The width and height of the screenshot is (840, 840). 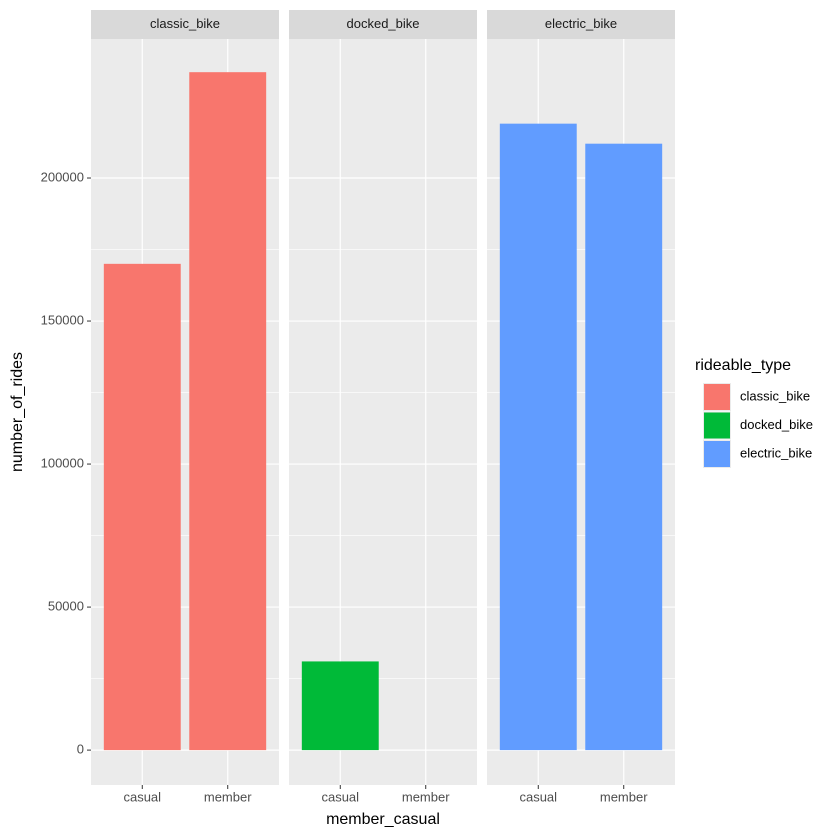 I want to click on legend-label: docked_bike, so click(x=776, y=424).